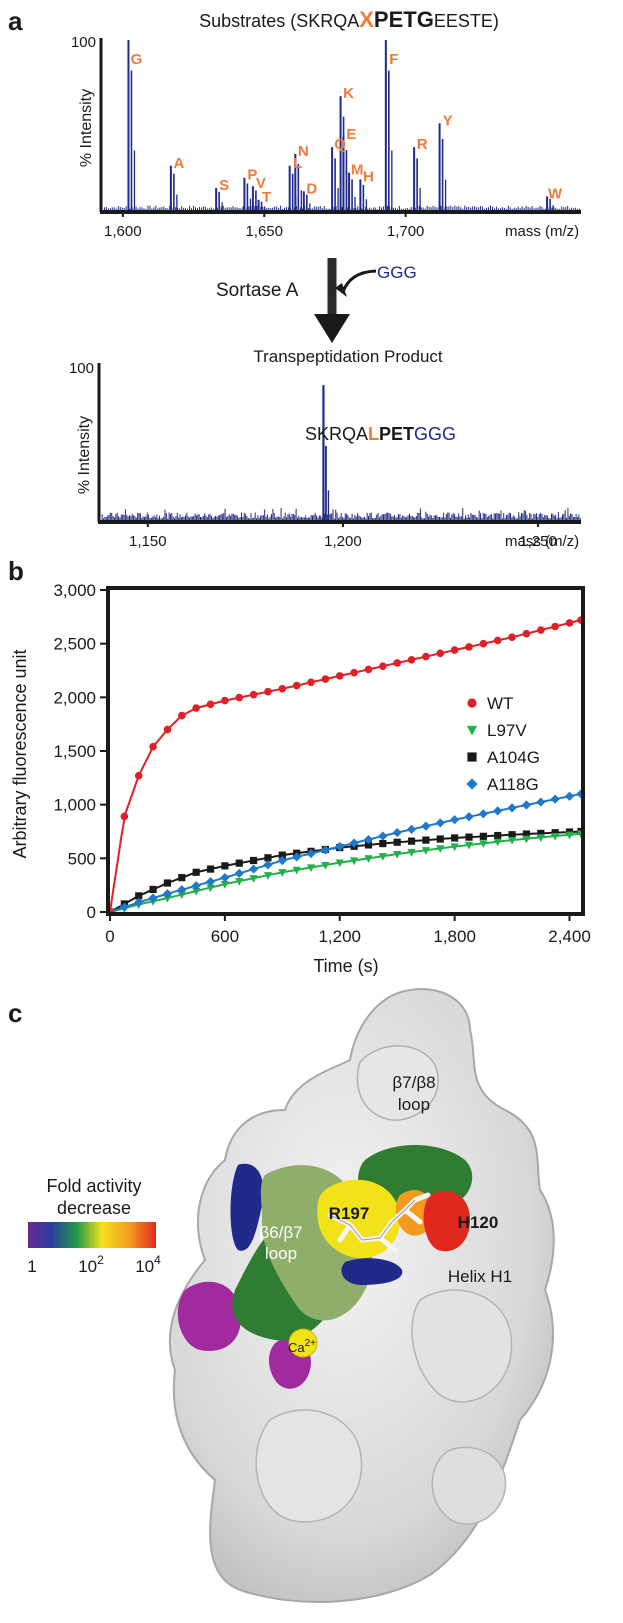 This screenshot has height=1623, width=623. What do you see at coordinates (343, 536) in the screenshot?
I see `spectrum2-x-ticks: 1,150 1,200 1,250` at bounding box center [343, 536].